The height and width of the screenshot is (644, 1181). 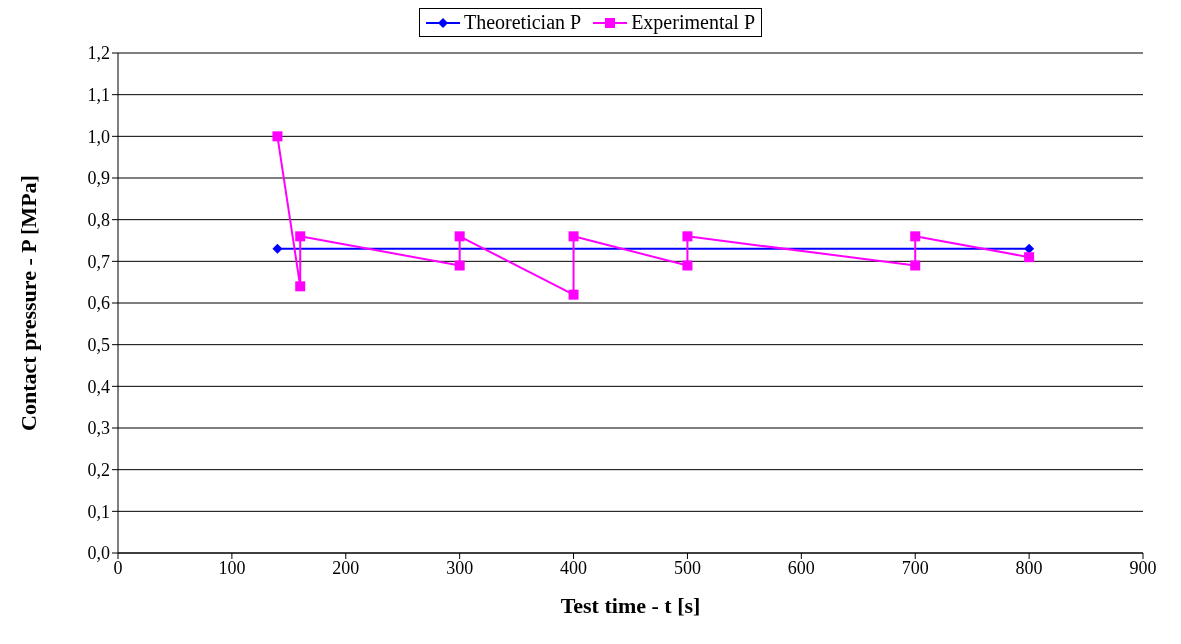 I want to click on x-tick-label: 300, so click(x=460, y=567).